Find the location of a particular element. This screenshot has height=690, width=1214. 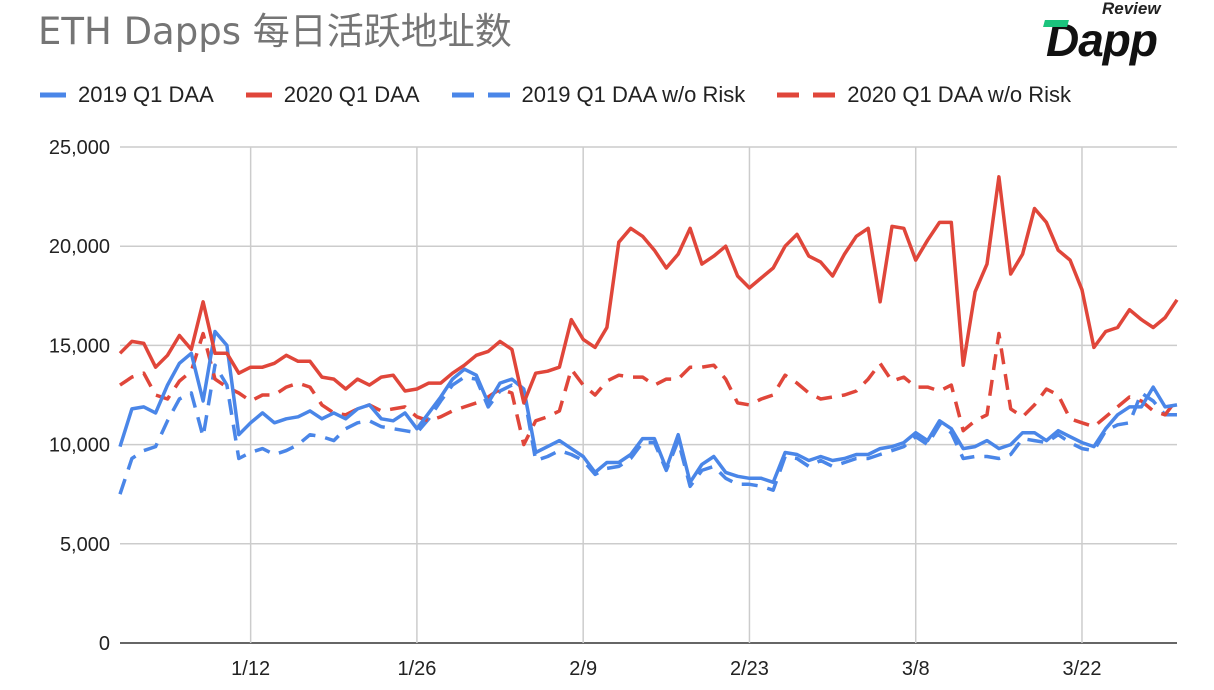

x-tick-label: 2/9 is located at coordinates (583, 669).